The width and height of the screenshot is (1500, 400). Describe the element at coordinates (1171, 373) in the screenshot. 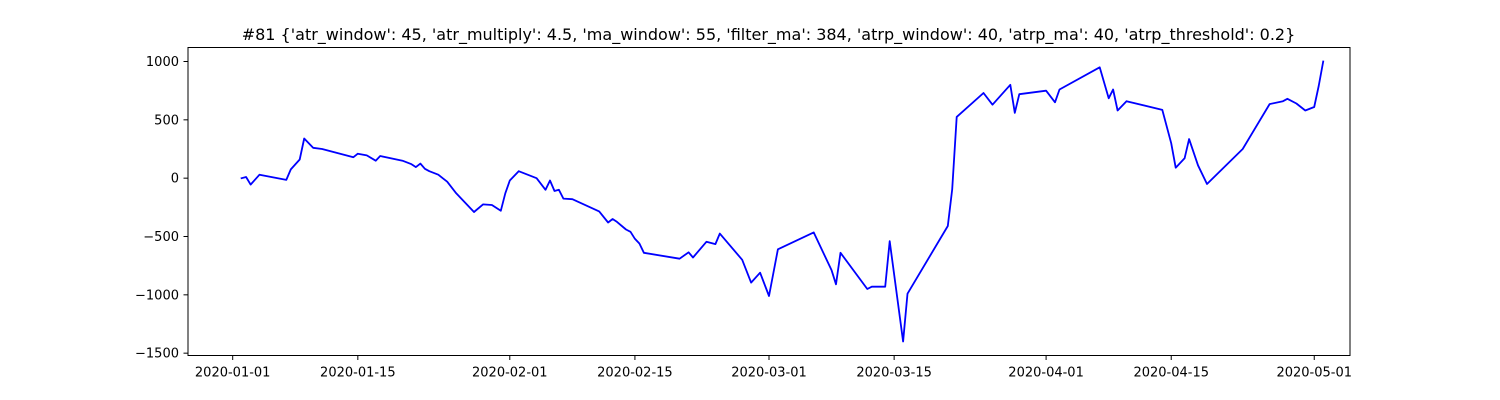

I see `x-tick-label: 2020-04-15` at that location.